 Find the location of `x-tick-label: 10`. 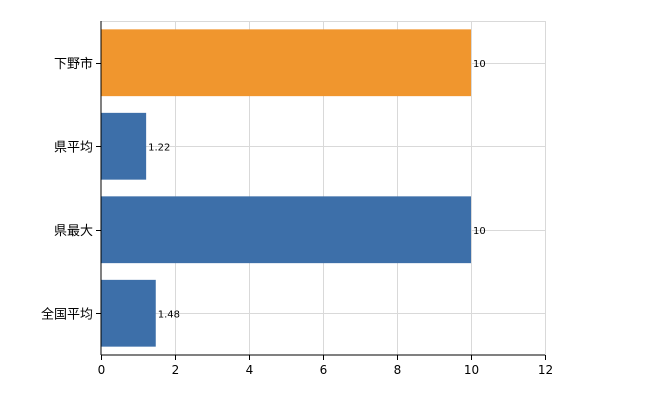

x-tick-label: 10 is located at coordinates (471, 370).